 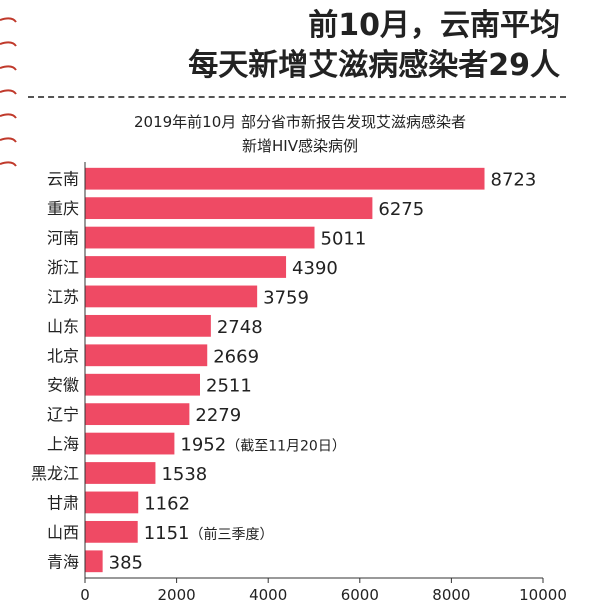 I want to click on category-label-8: 辽宁, so click(x=63, y=414).